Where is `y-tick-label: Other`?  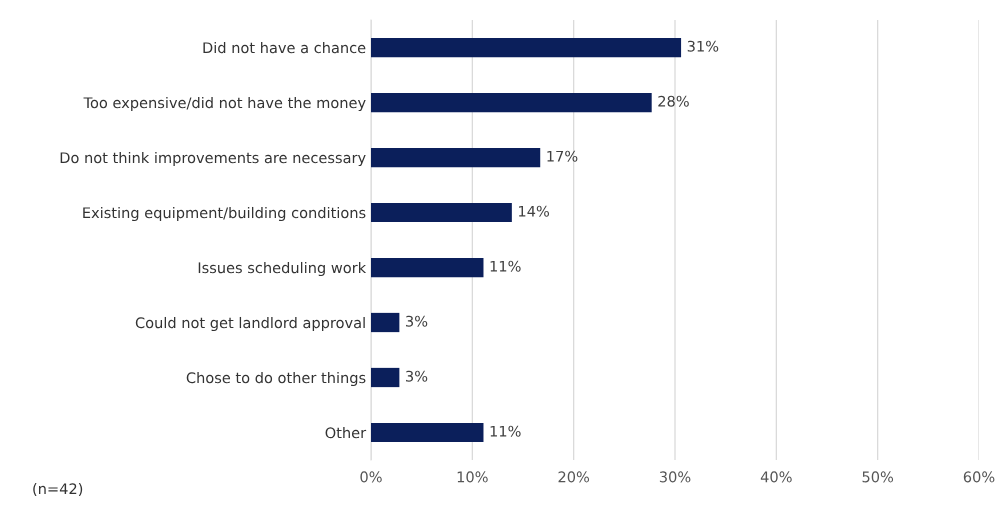
y-tick-label: Other is located at coordinates (346, 432).